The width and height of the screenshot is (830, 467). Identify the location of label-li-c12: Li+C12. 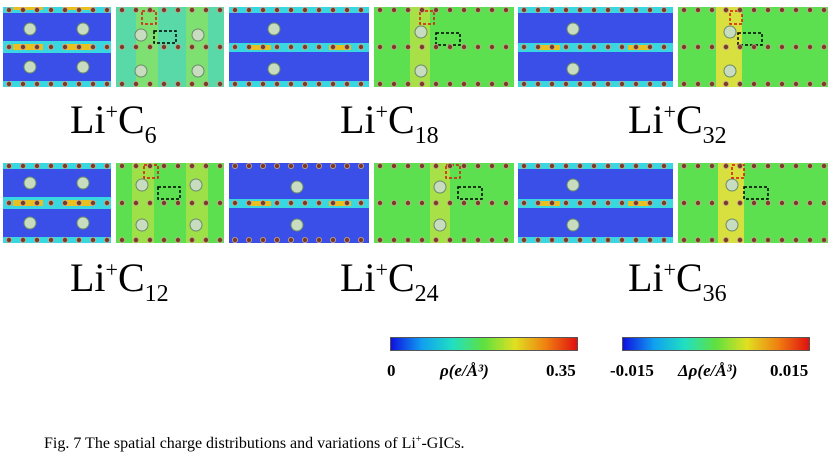
(119, 281).